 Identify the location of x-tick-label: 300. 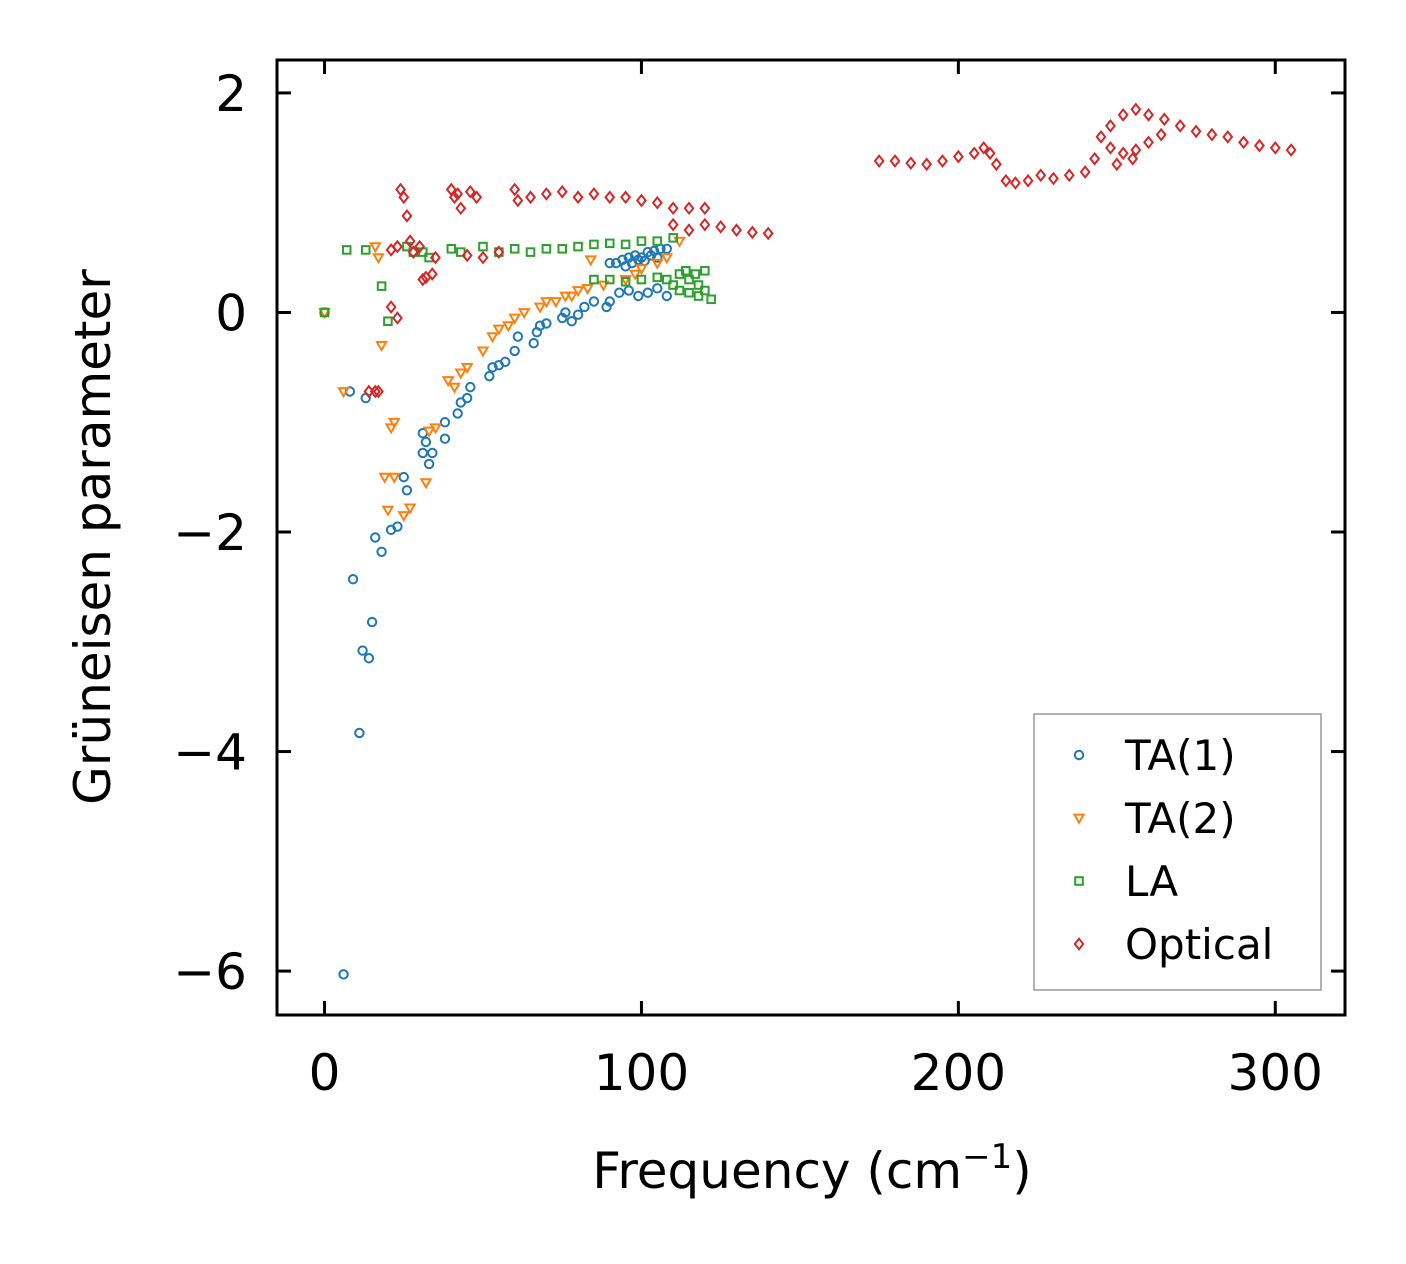
(1275, 1073).